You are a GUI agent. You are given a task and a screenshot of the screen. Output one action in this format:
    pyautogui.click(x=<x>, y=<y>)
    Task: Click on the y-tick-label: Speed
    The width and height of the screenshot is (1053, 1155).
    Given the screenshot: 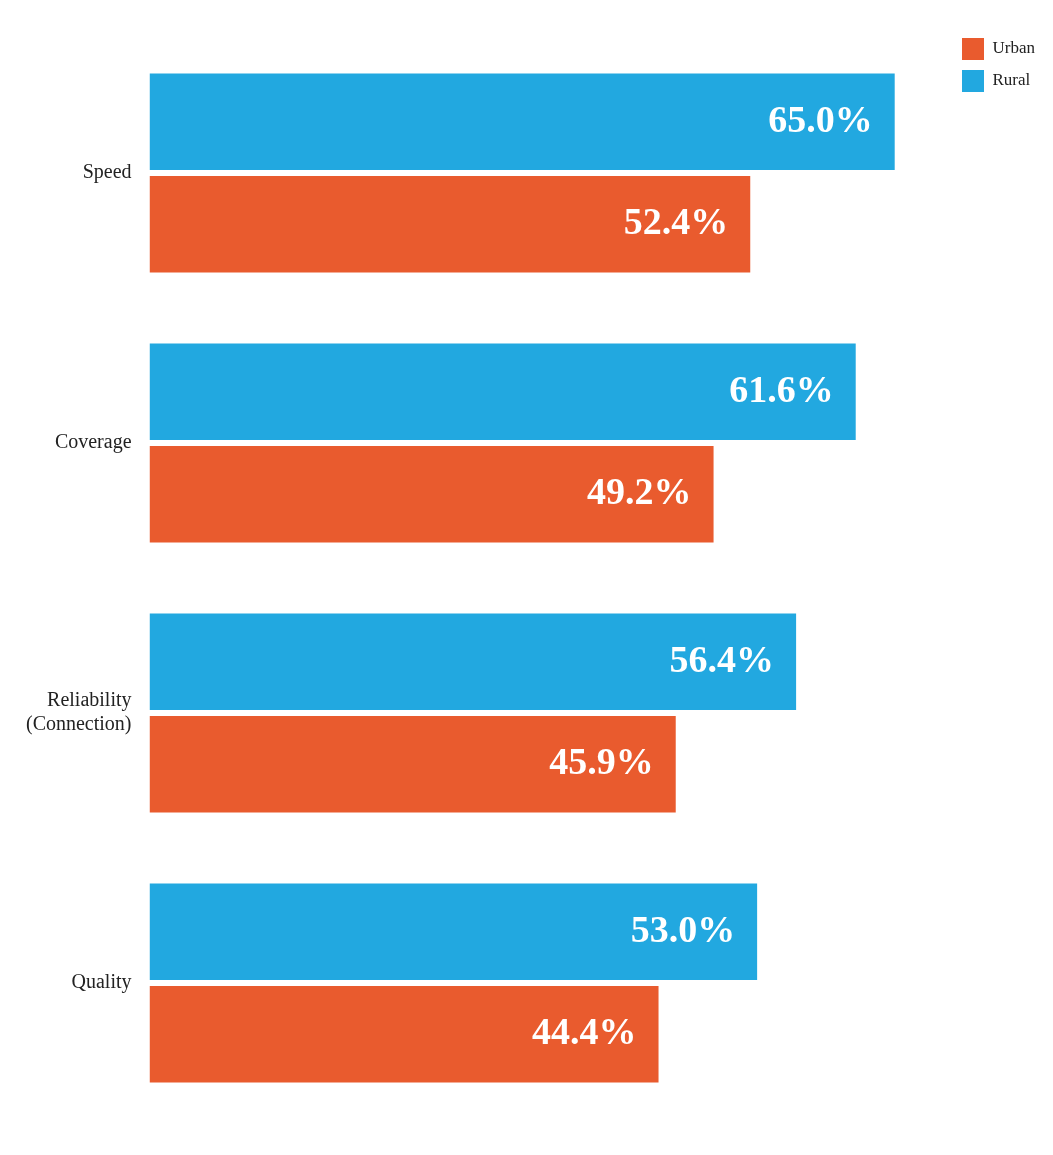 What is the action you would take?
    pyautogui.click(x=107, y=172)
    